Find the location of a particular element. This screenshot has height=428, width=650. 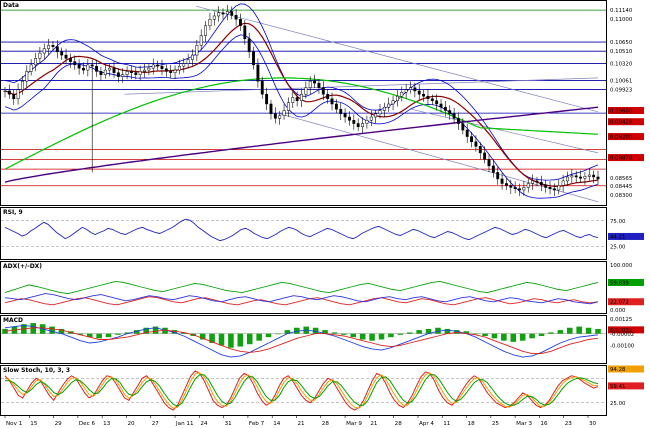

rsi-badge-bg is located at coordinates (626, 236).